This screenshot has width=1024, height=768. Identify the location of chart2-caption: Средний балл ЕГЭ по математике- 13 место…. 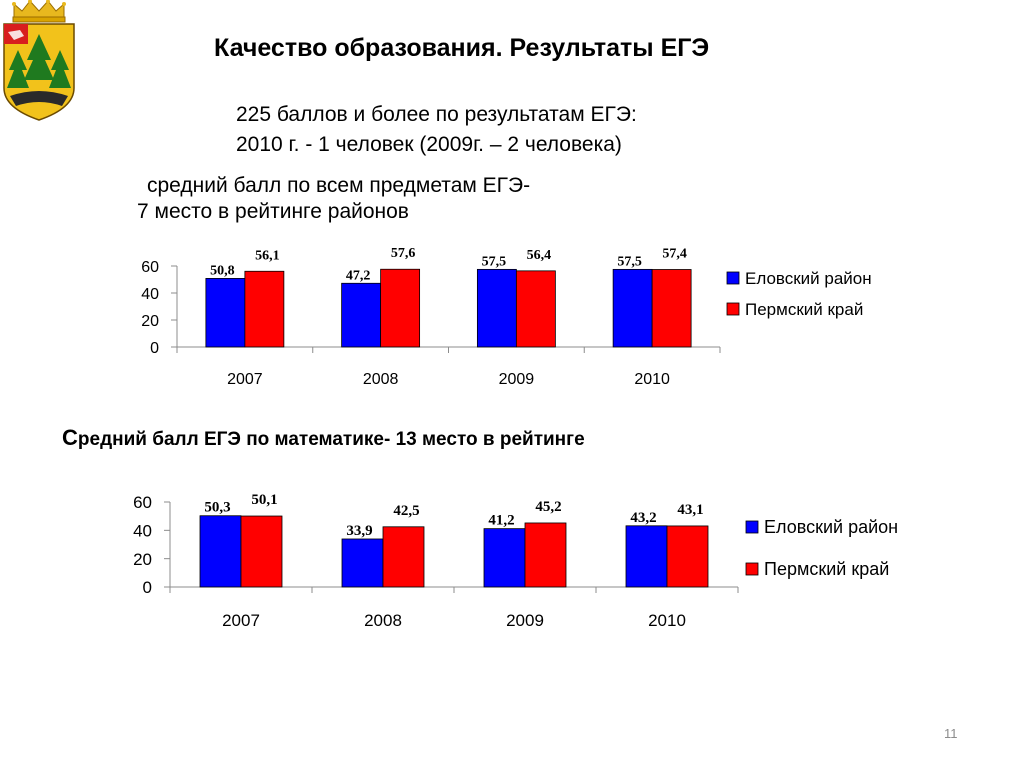
(323, 438).